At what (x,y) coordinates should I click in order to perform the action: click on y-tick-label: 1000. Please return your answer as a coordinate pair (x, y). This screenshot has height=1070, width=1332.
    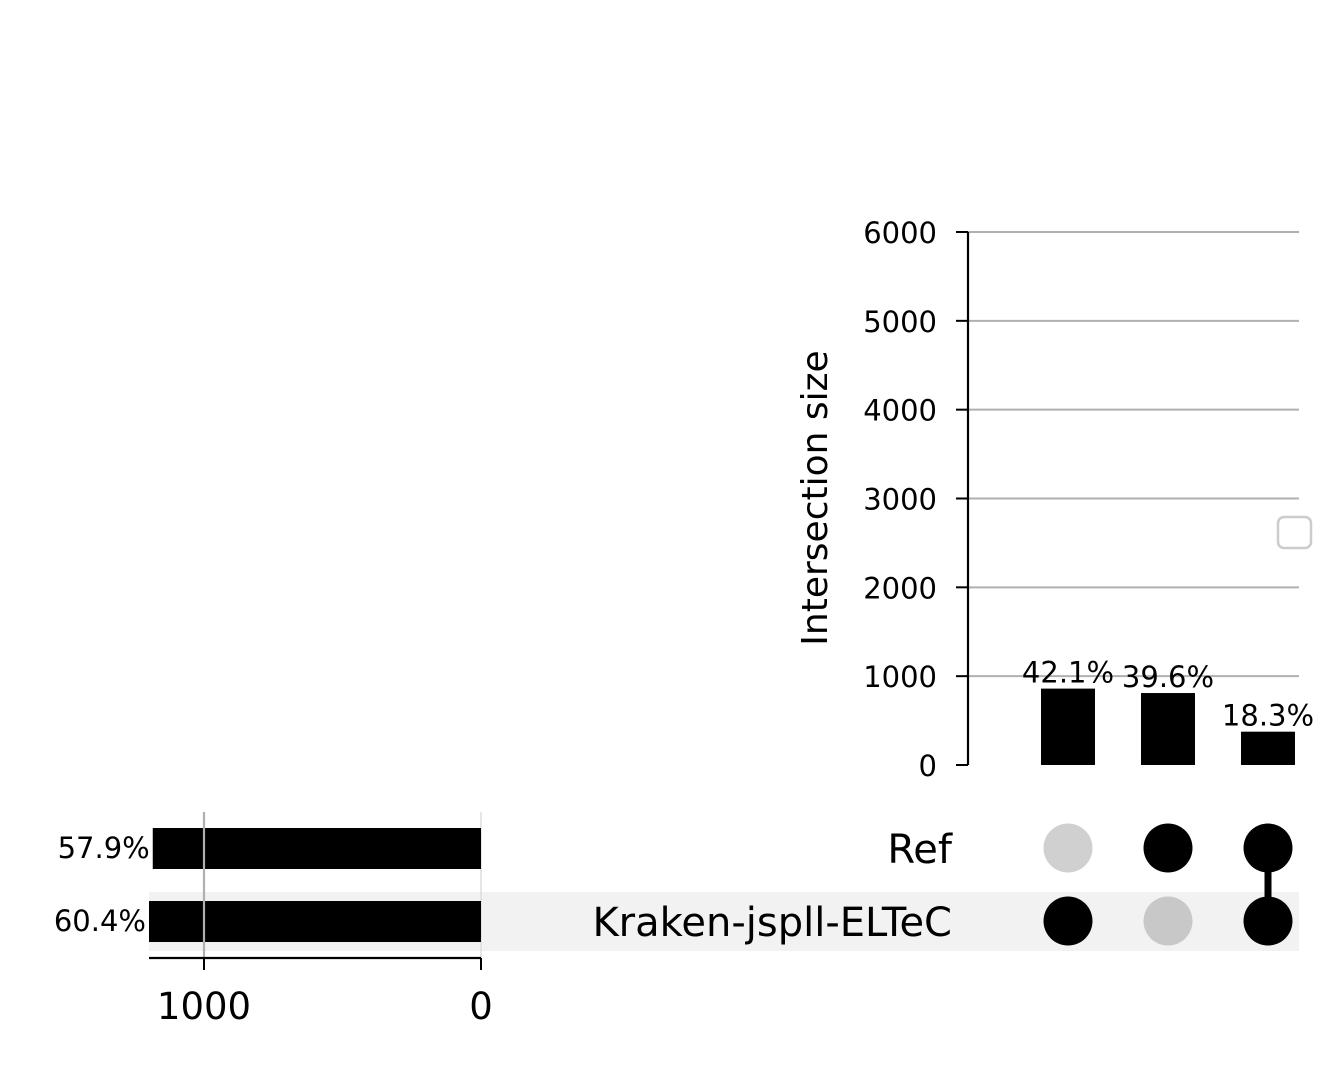
    Looking at the image, I should click on (900, 677).